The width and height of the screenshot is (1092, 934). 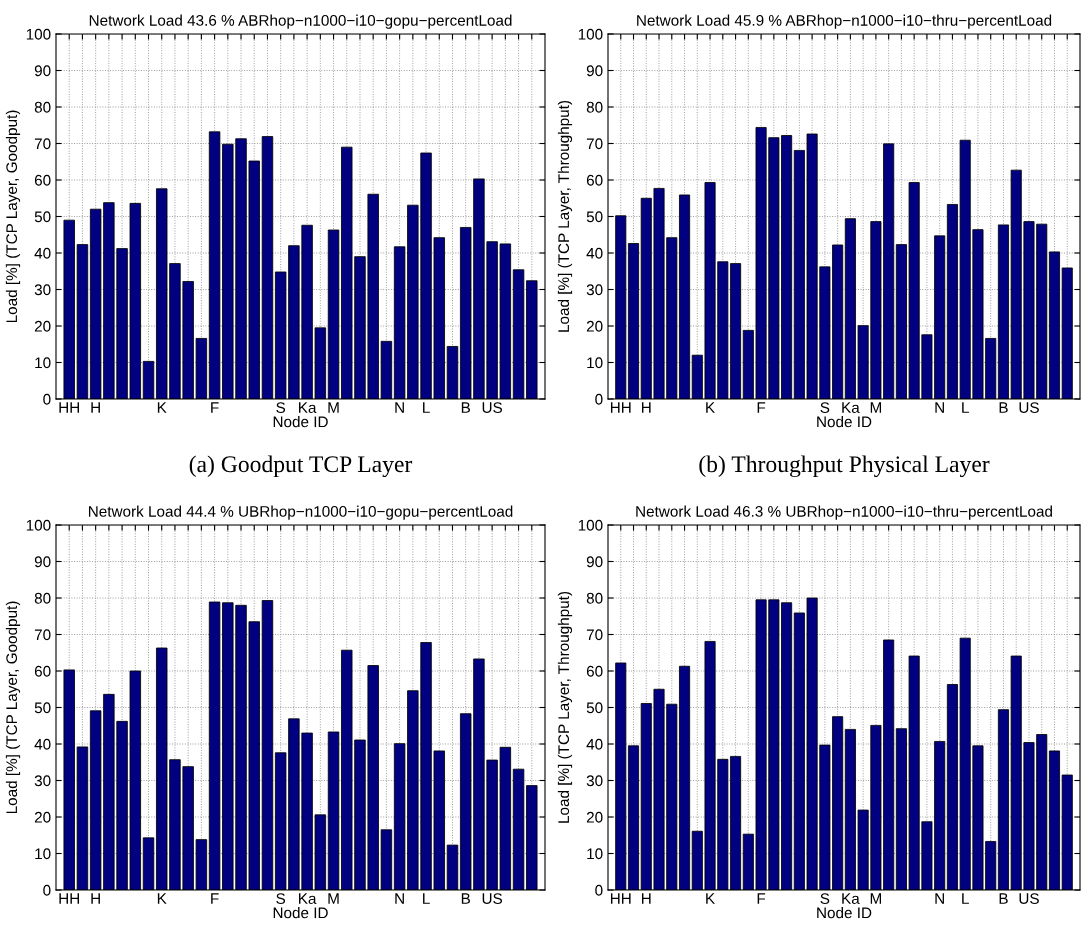 What do you see at coordinates (300, 21) in the screenshot?
I see `chart-title: Network Load 43.6 % ABRhop−n1000−i10−gopu−percentLoad` at bounding box center [300, 21].